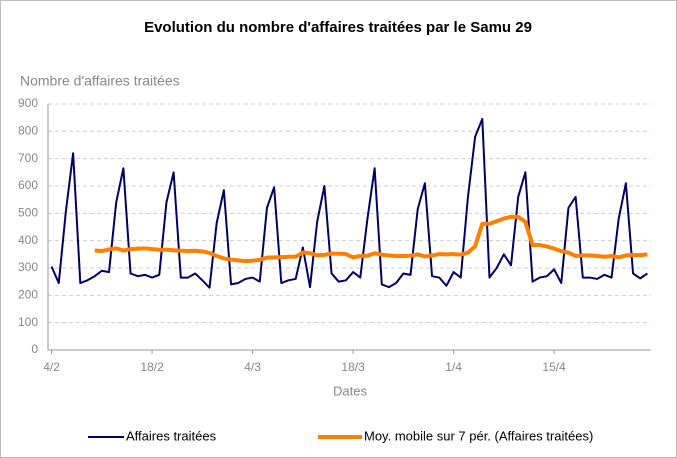 The height and width of the screenshot is (458, 677). Describe the element at coordinates (100, 81) in the screenshot. I see `y-axis-title: Nombre d'affaires traitées` at that location.